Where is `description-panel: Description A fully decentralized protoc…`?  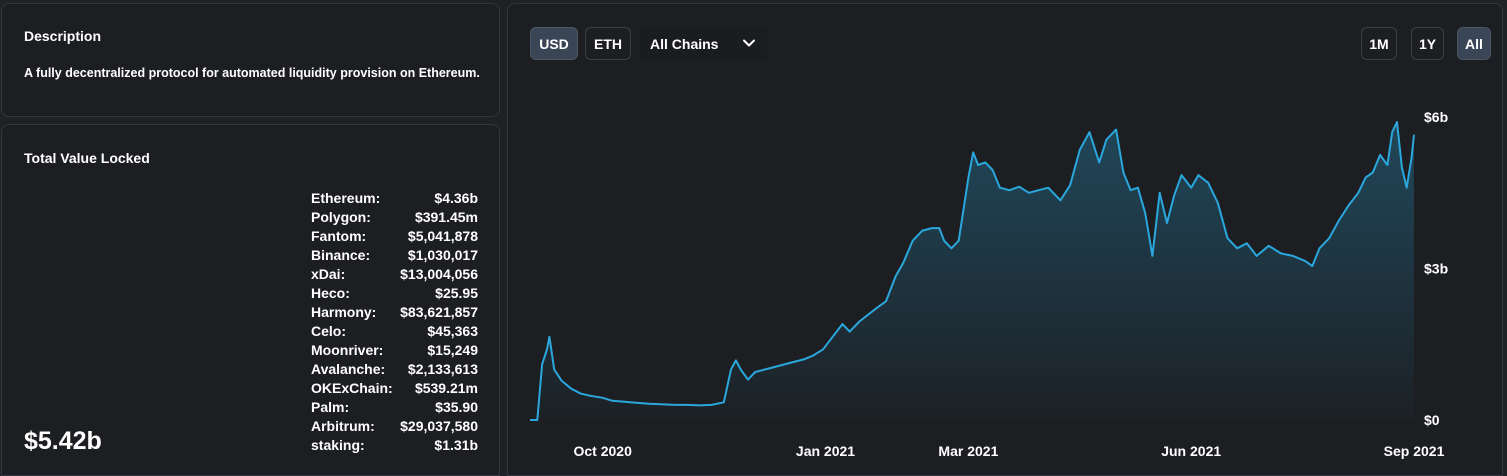 description-panel: Description A fully decentralized protoc… is located at coordinates (250, 60).